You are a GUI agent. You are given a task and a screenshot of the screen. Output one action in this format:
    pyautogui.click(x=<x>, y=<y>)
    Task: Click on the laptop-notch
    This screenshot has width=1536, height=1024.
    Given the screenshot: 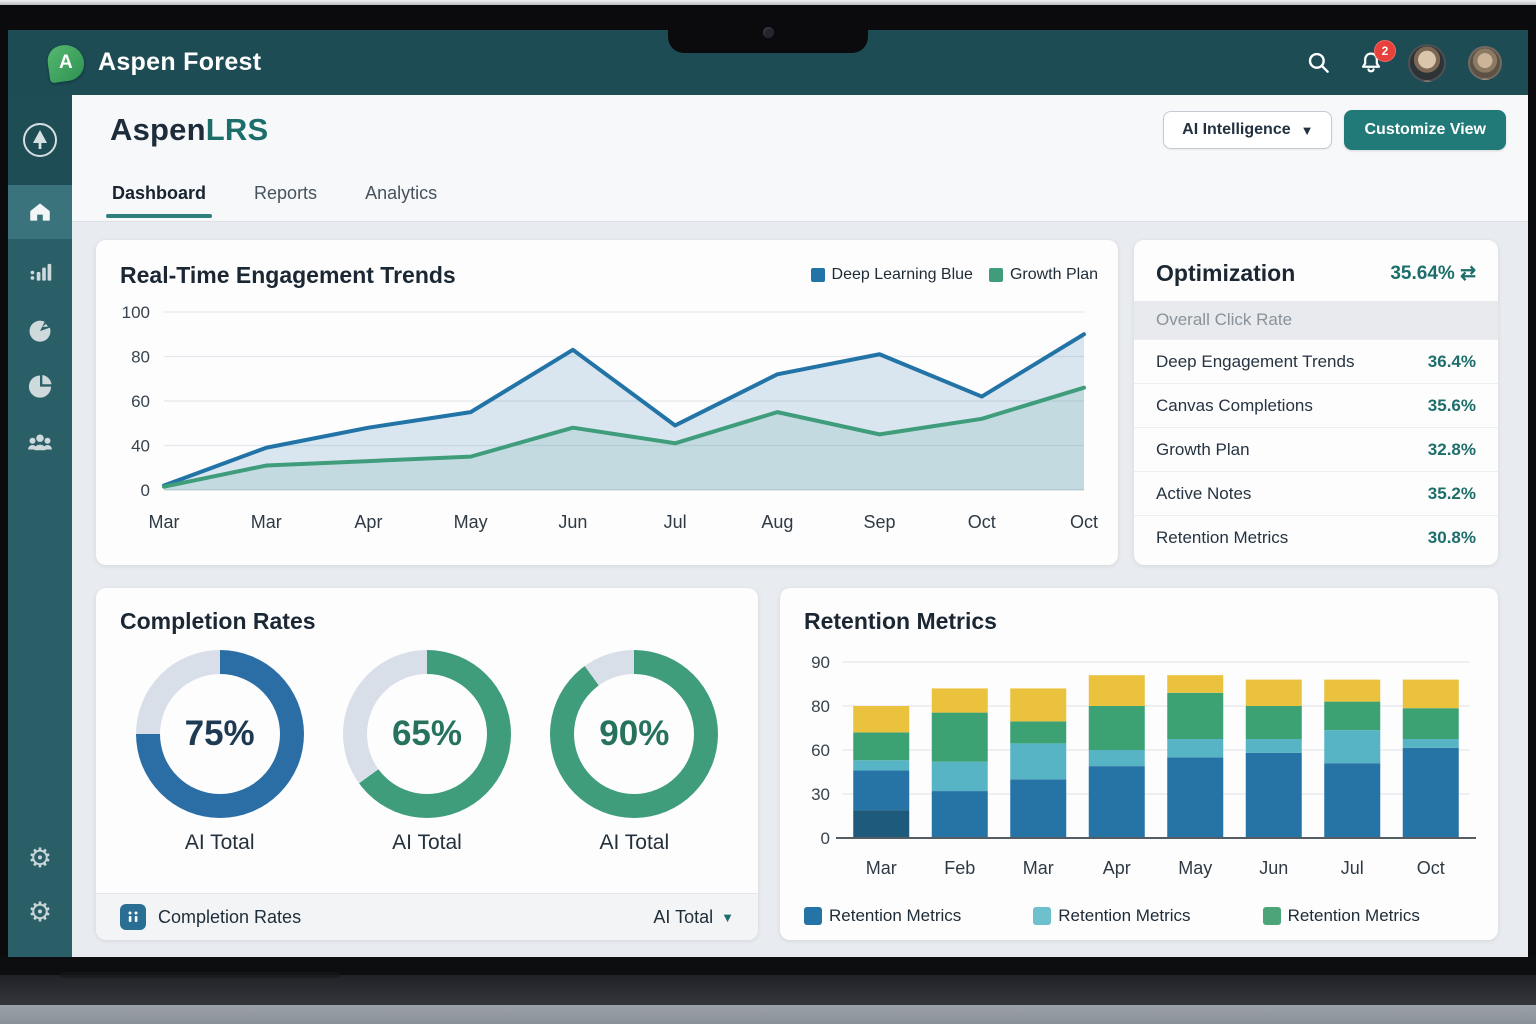 What is the action you would take?
    pyautogui.click(x=768, y=29)
    